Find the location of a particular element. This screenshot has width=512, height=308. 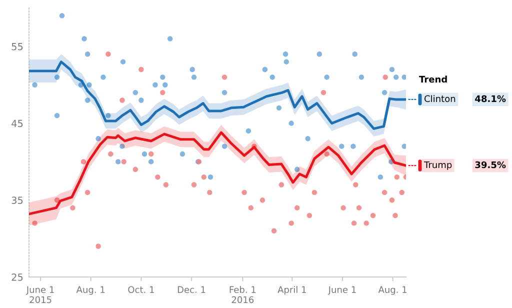

legend-title: Trend is located at coordinates (433, 79).